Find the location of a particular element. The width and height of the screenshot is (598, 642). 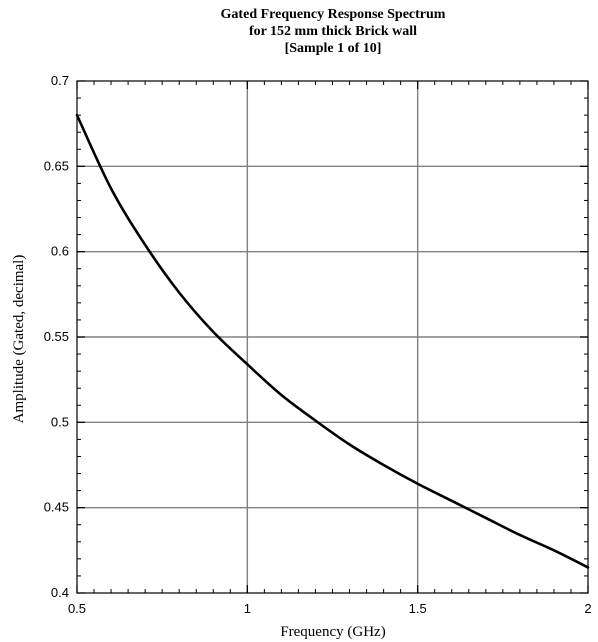

y-tick-label: 0.45 is located at coordinates (56, 507).